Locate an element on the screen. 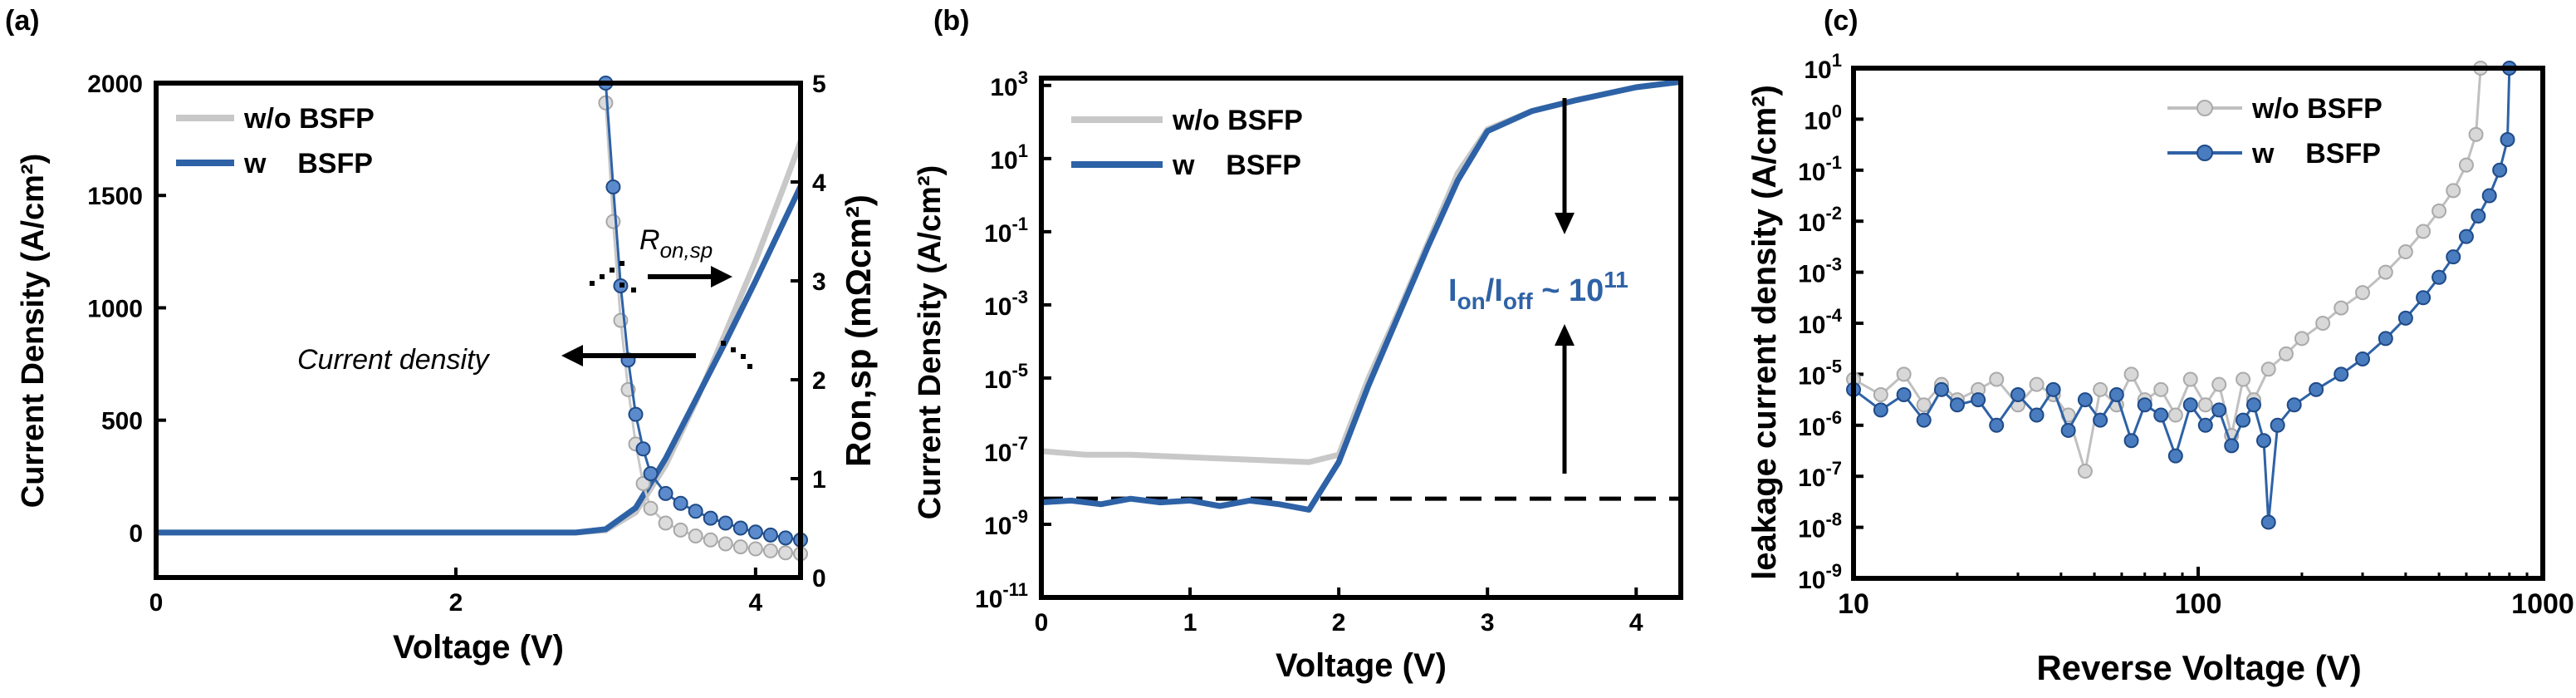 The width and height of the screenshot is (2576, 698). ron-sub: on,sp is located at coordinates (687, 250).